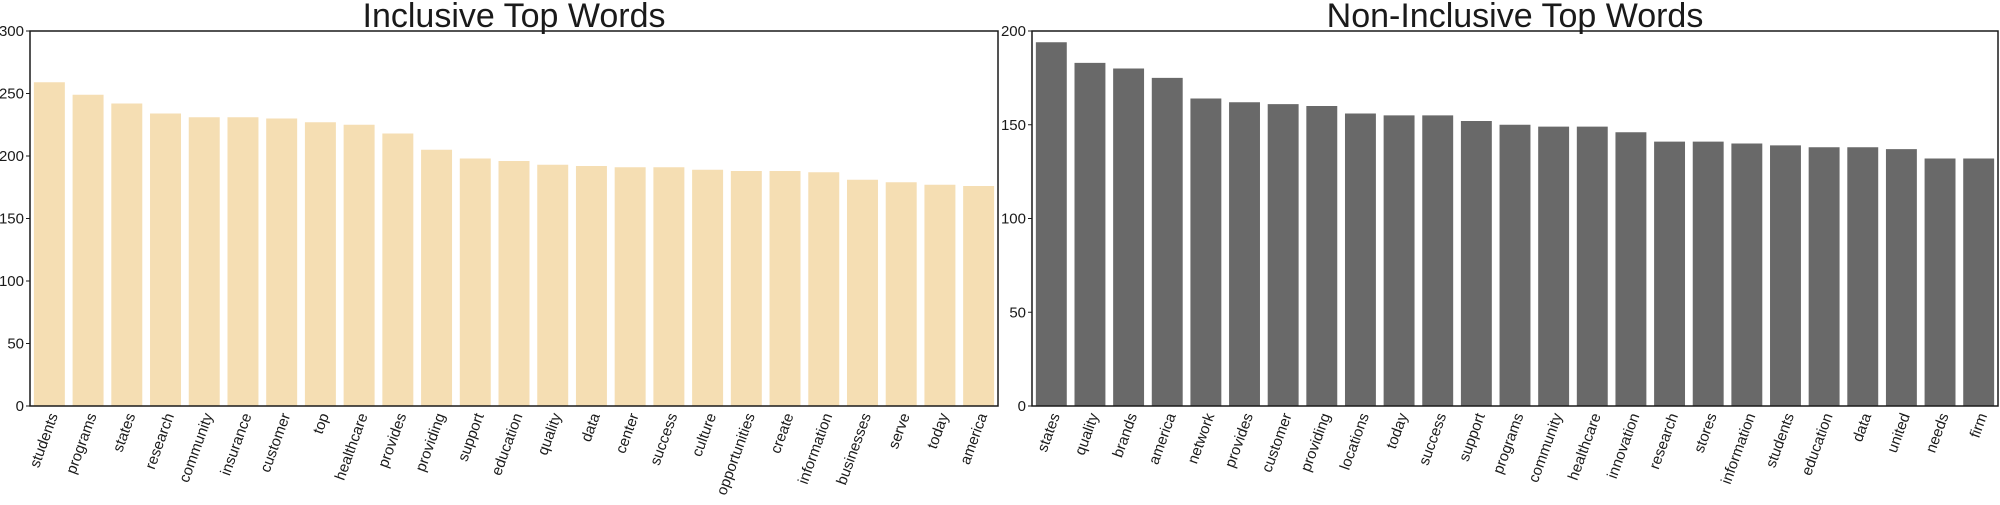 The width and height of the screenshot is (2000, 505). I want to click on bar-quality, so click(553, 285).